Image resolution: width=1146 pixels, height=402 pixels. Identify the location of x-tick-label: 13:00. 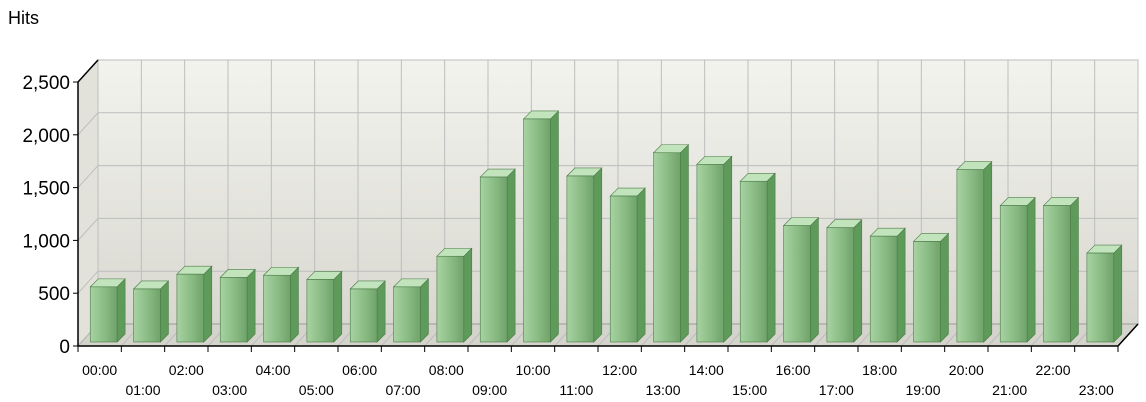
(662, 390).